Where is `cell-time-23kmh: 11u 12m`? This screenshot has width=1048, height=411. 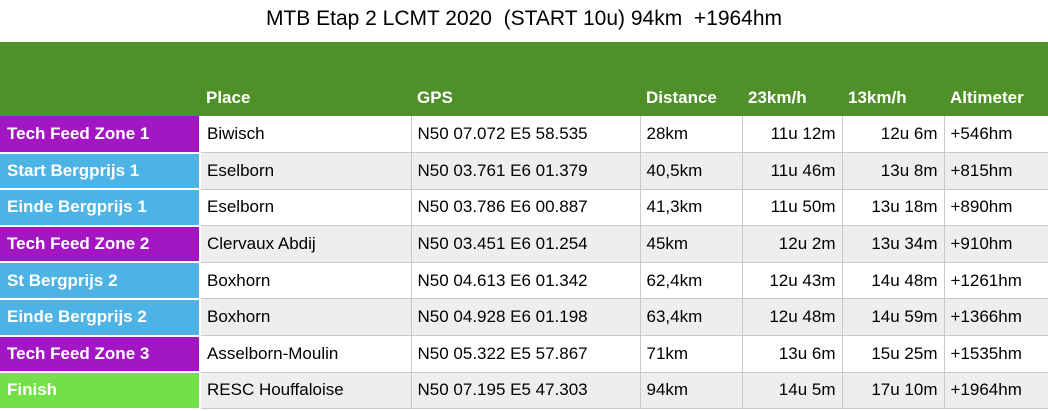
cell-time-23kmh: 11u 12m is located at coordinates (792, 135).